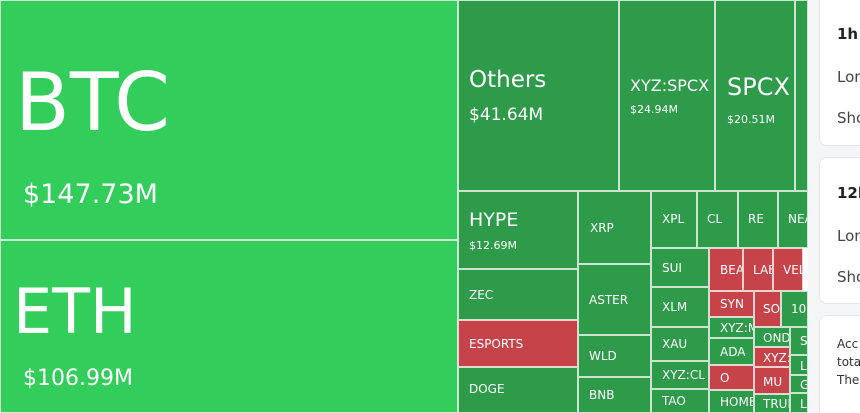  What do you see at coordinates (481, 295) in the screenshot?
I see `tile-name: ZEC` at bounding box center [481, 295].